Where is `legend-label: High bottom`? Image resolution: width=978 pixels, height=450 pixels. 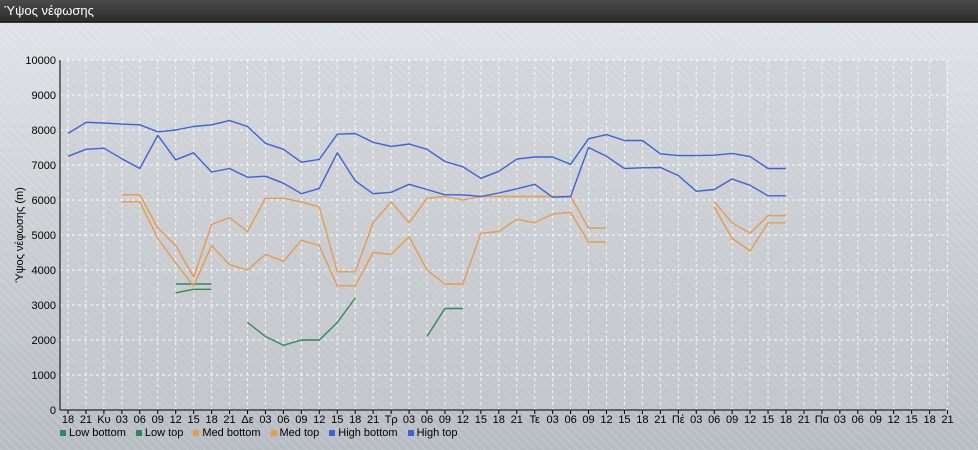 legend-label: High bottom is located at coordinates (368, 433).